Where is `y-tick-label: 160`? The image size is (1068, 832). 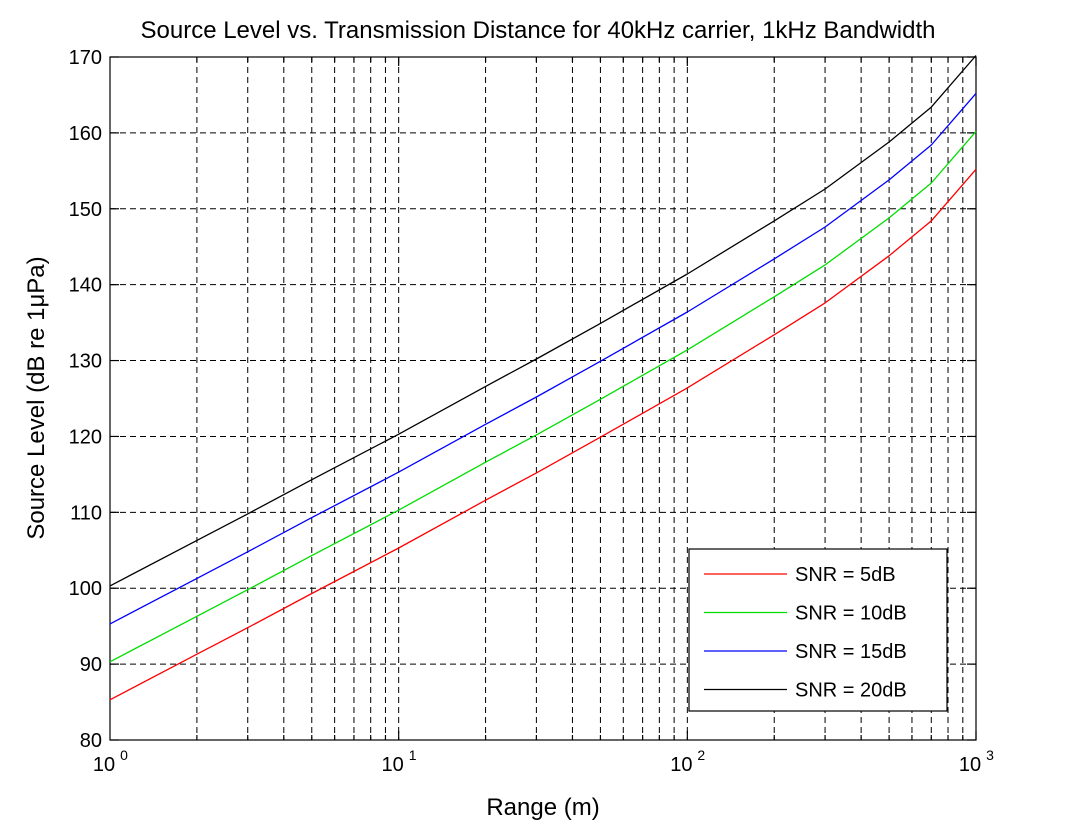
y-tick-label: 160 is located at coordinates (85, 134).